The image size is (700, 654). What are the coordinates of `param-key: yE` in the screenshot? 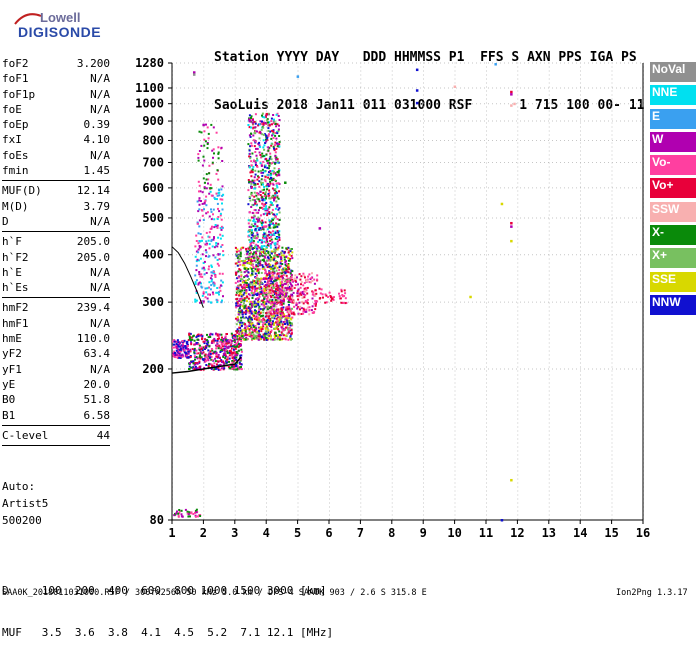 It's located at (9, 384).